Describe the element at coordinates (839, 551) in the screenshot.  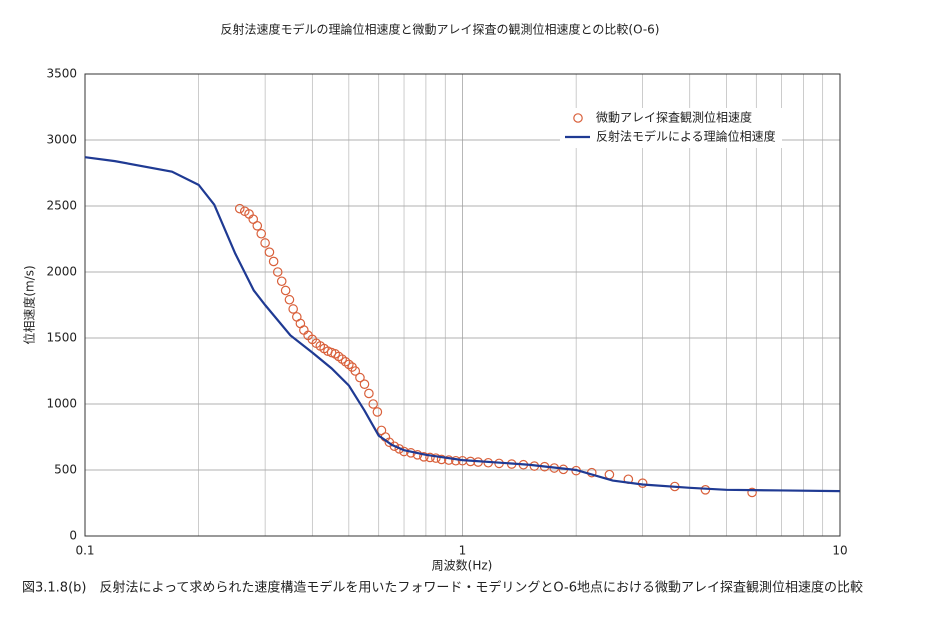
I see `x-tick-label: 10` at that location.